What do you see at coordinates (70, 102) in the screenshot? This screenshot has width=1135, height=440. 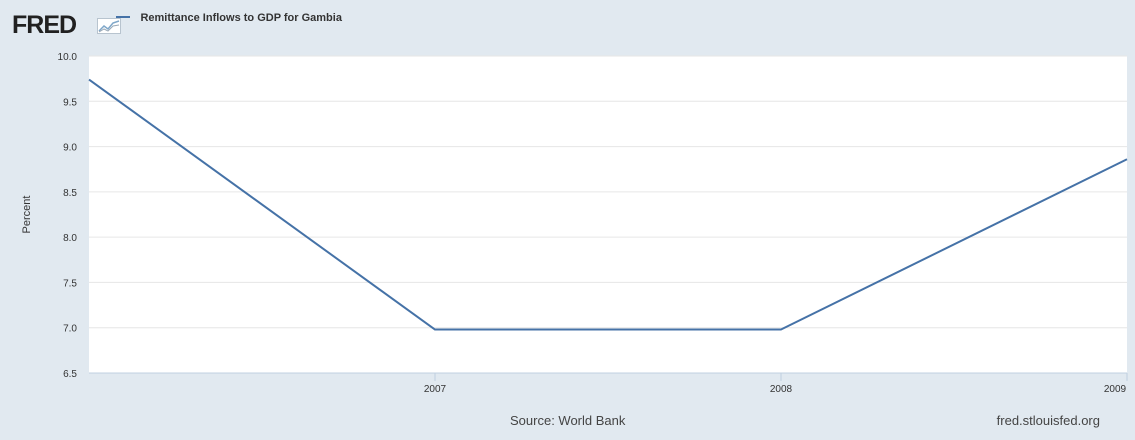 I see `y-tick-label: 9.5` at bounding box center [70, 102].